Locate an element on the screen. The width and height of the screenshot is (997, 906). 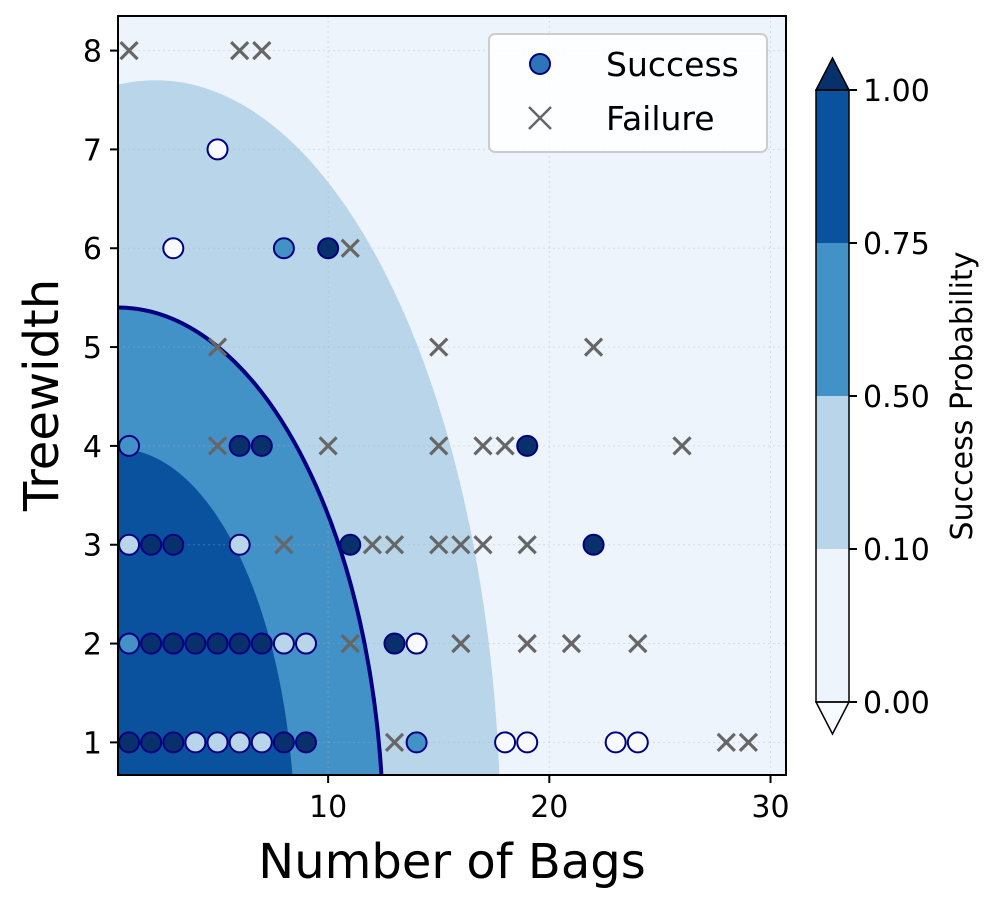
legend: Success Failure is located at coordinates (628, 93).